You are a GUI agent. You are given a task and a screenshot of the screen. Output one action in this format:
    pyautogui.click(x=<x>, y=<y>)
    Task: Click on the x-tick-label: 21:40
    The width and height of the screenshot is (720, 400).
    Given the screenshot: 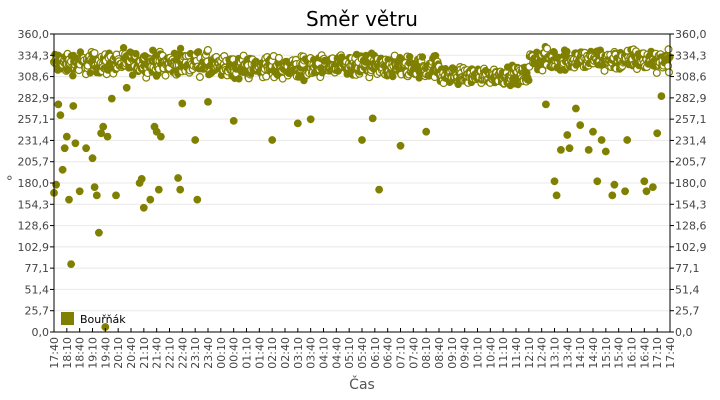 What is the action you would take?
    pyautogui.click(x=157, y=353)
    